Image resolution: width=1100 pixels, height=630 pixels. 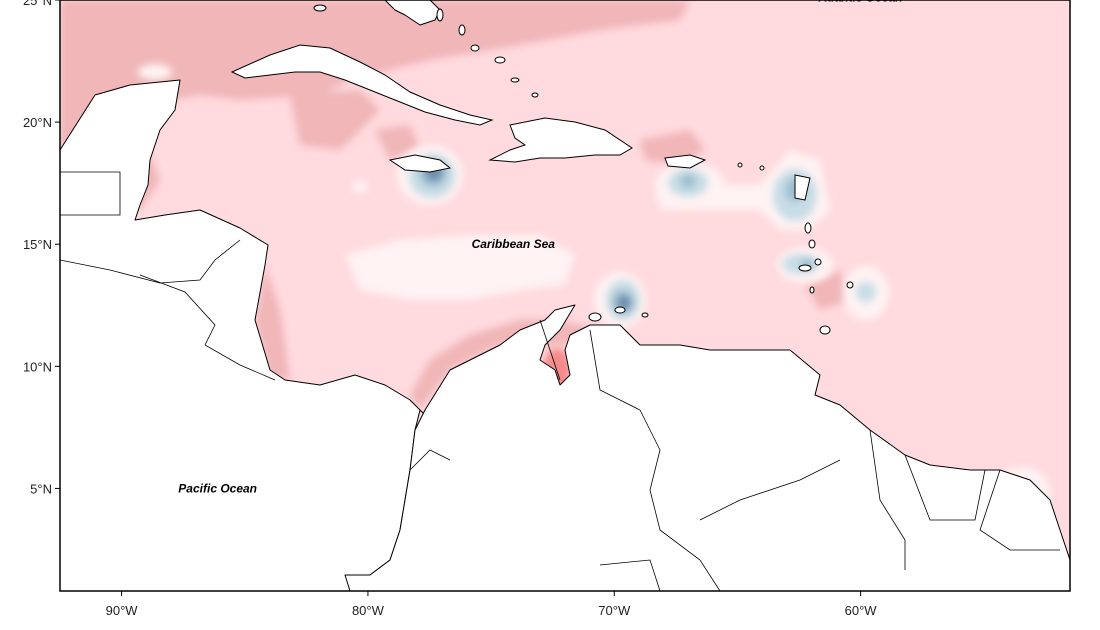 I want to click on water-body-label: Pacific Ocean, so click(x=217, y=488).